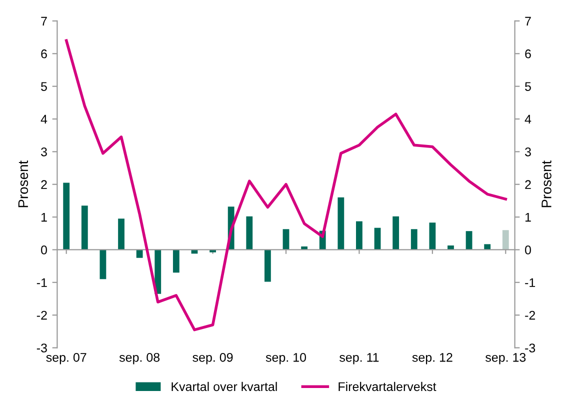  I want to click on x-tick-label: sep. 09, so click(212, 358).